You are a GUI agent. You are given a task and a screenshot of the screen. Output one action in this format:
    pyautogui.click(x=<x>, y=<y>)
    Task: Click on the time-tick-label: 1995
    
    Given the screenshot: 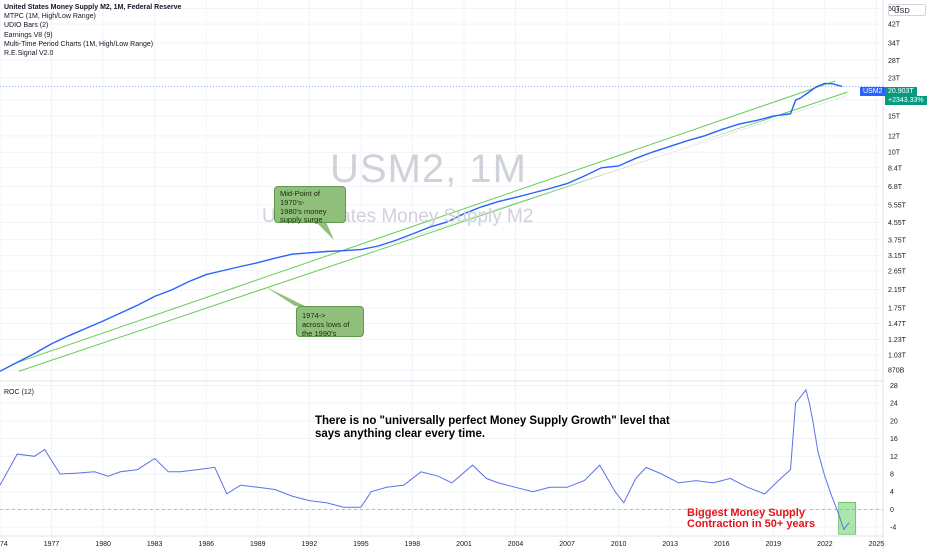 What is the action you would take?
    pyautogui.click(x=361, y=544)
    